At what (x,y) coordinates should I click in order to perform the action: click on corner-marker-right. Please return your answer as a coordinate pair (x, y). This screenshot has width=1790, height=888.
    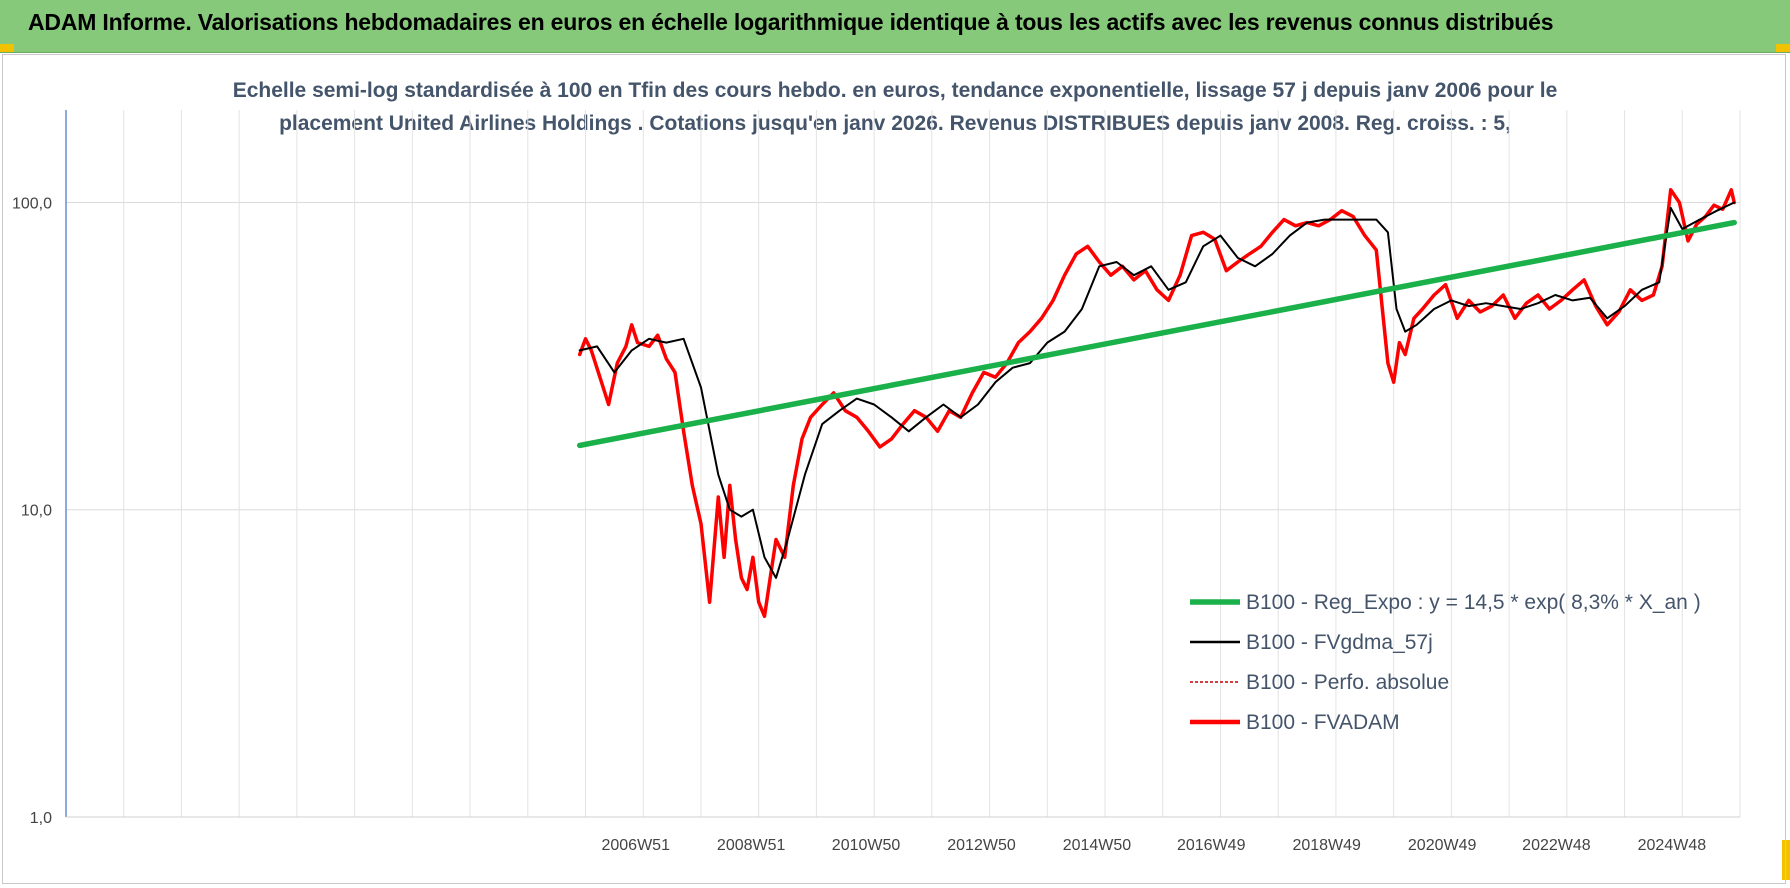
    Looking at the image, I should click on (1783, 48).